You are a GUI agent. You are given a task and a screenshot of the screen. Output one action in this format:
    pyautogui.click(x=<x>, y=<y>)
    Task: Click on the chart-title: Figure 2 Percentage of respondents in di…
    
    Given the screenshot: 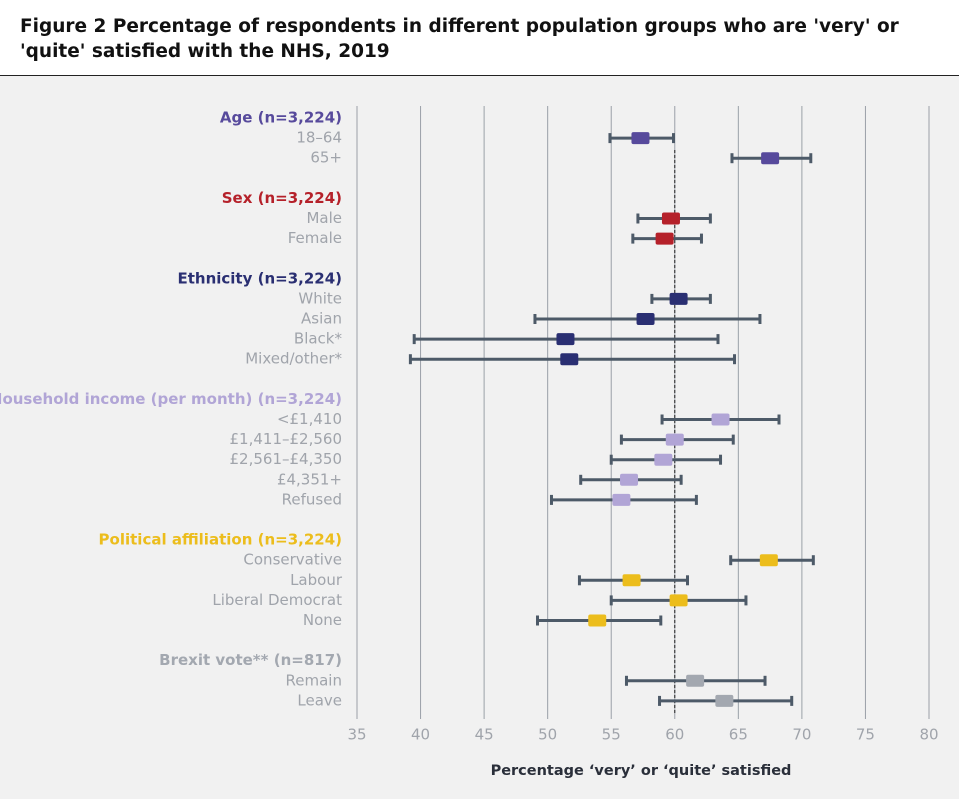 What is the action you would take?
    pyautogui.click(x=459, y=39)
    